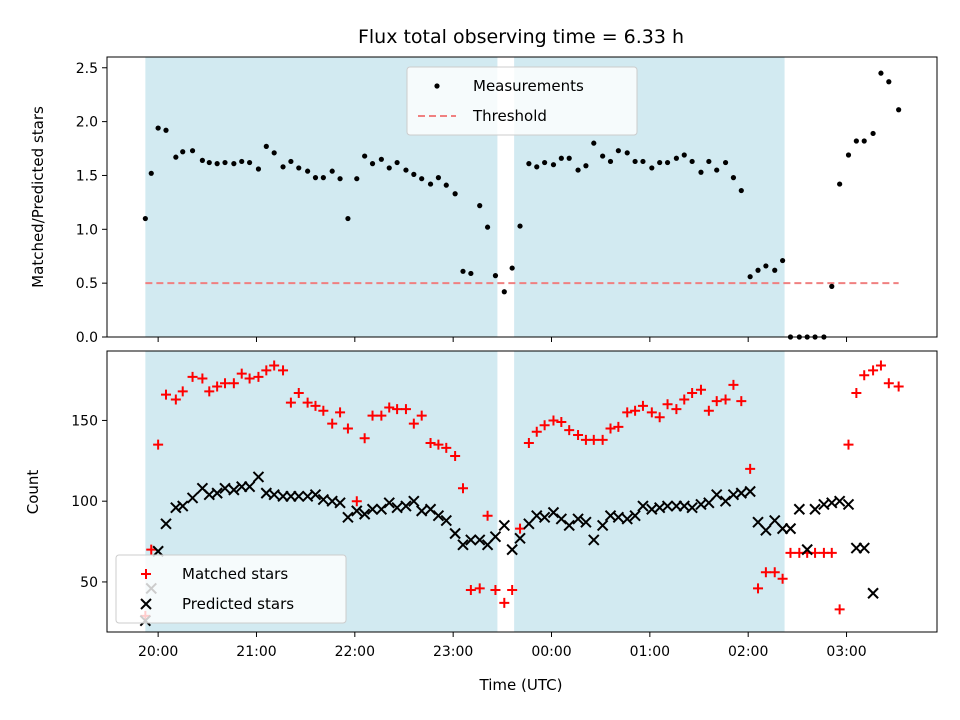 This screenshot has width=960, height=720. Describe the element at coordinates (453, 652) in the screenshot. I see `x-tick-label: 23:00` at that location.